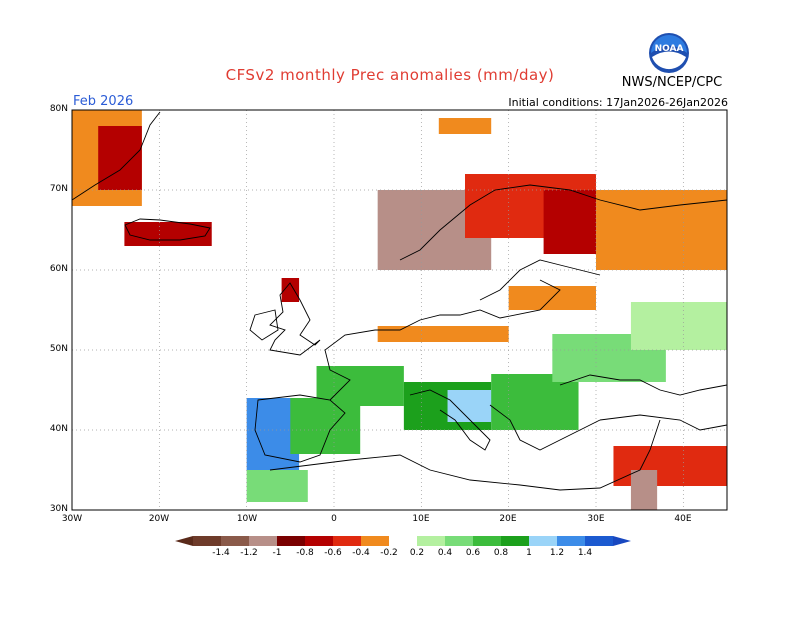 This screenshot has height=618, width=800. Describe the element at coordinates (159, 519) in the screenshot. I see `lon-label: 20W` at that location.